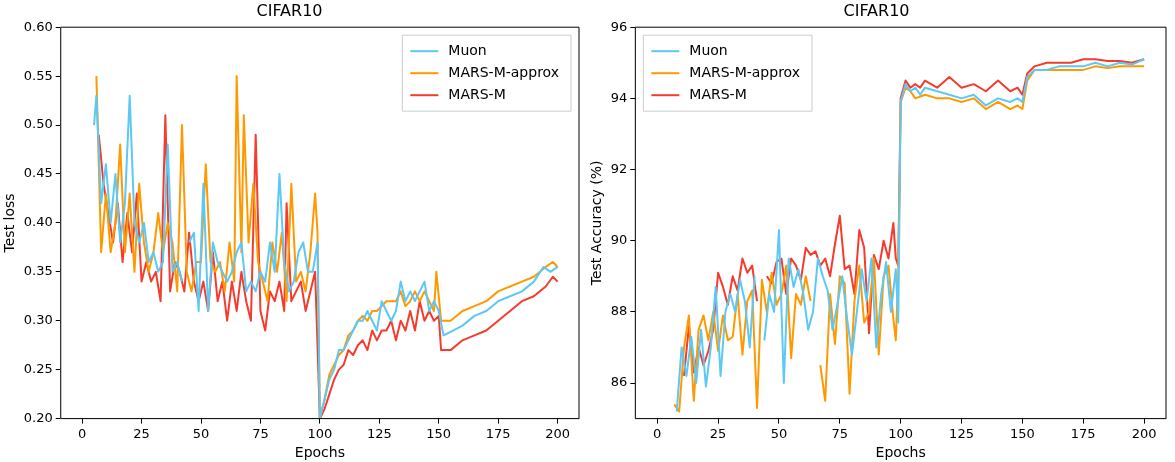  What do you see at coordinates (619, 26) in the screenshot?
I see `y-tick-label: 96` at bounding box center [619, 26].